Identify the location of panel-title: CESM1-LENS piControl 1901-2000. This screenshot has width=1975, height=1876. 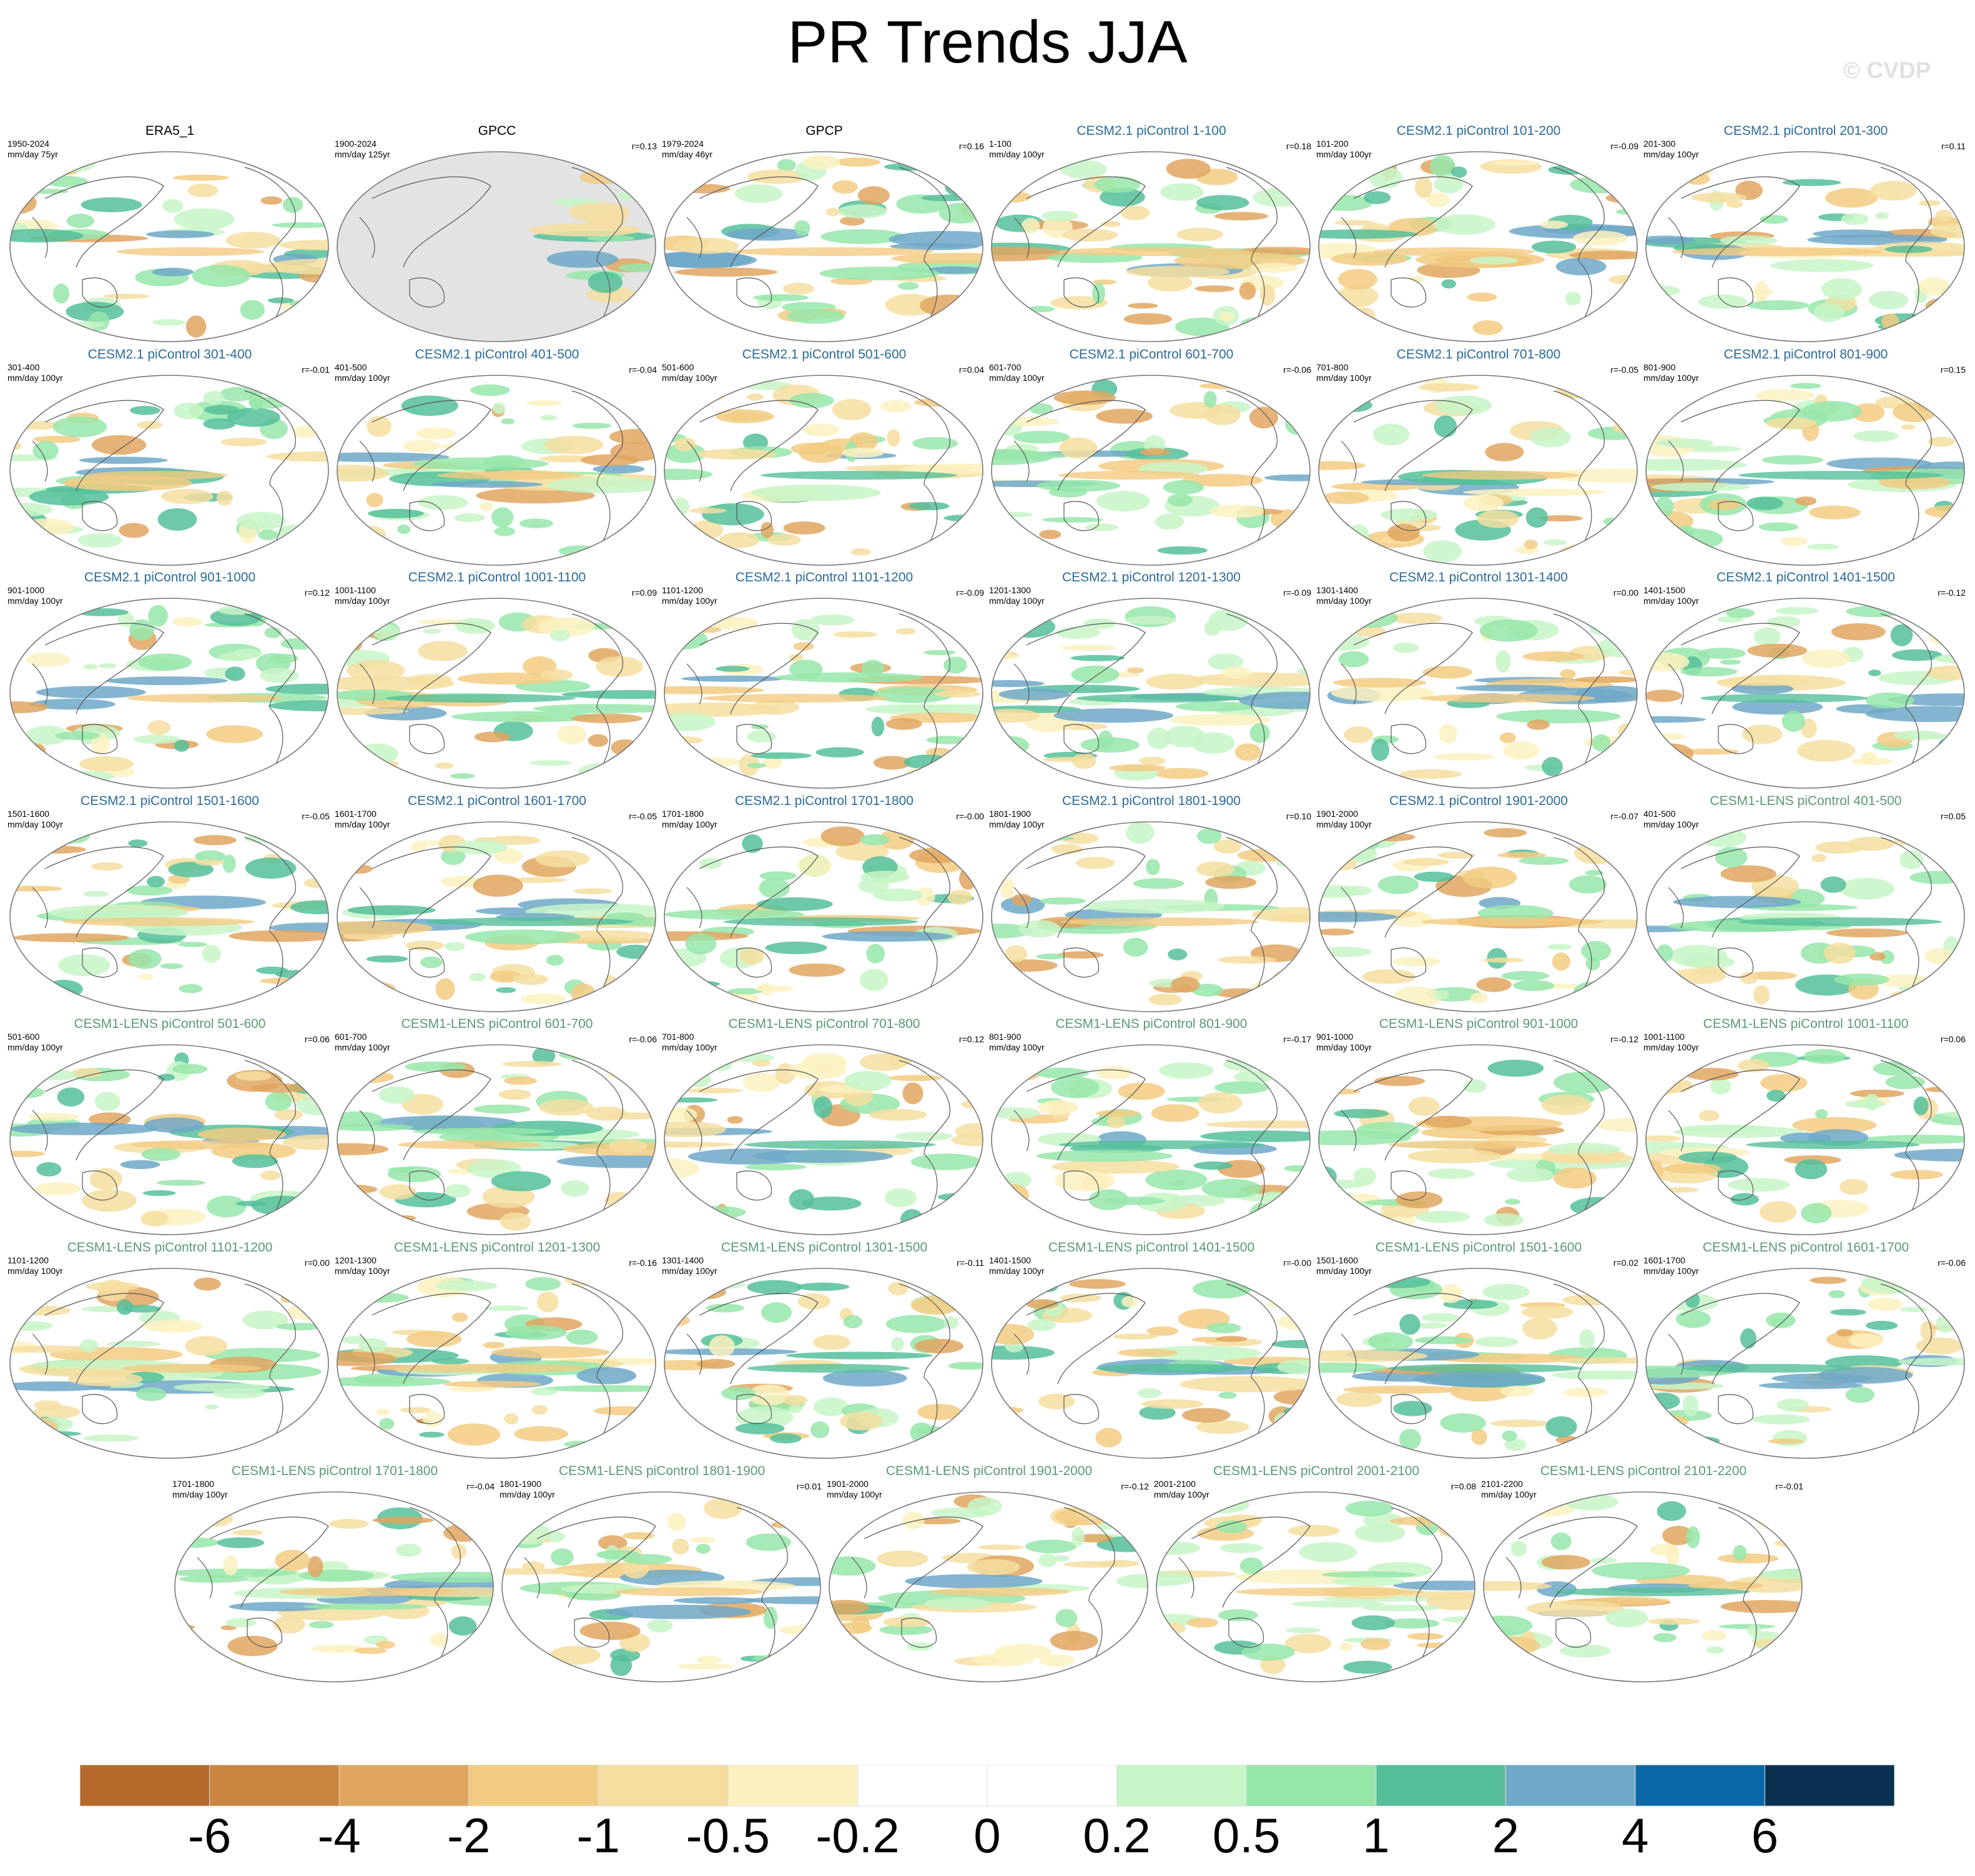
(989, 1471).